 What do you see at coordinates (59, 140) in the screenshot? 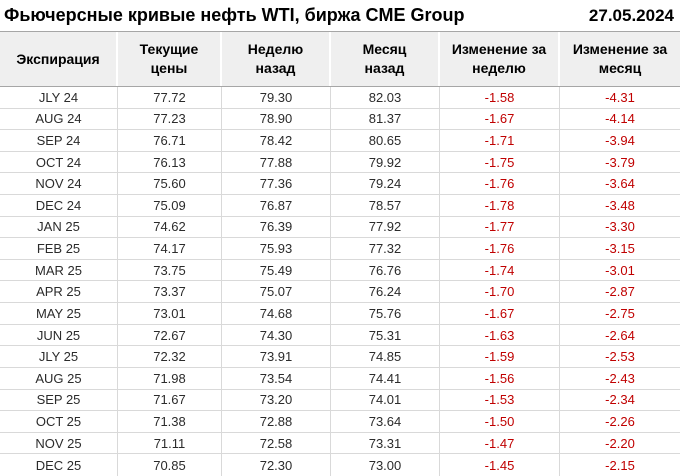
I see `cell-expiration: SEP 24` at bounding box center [59, 140].